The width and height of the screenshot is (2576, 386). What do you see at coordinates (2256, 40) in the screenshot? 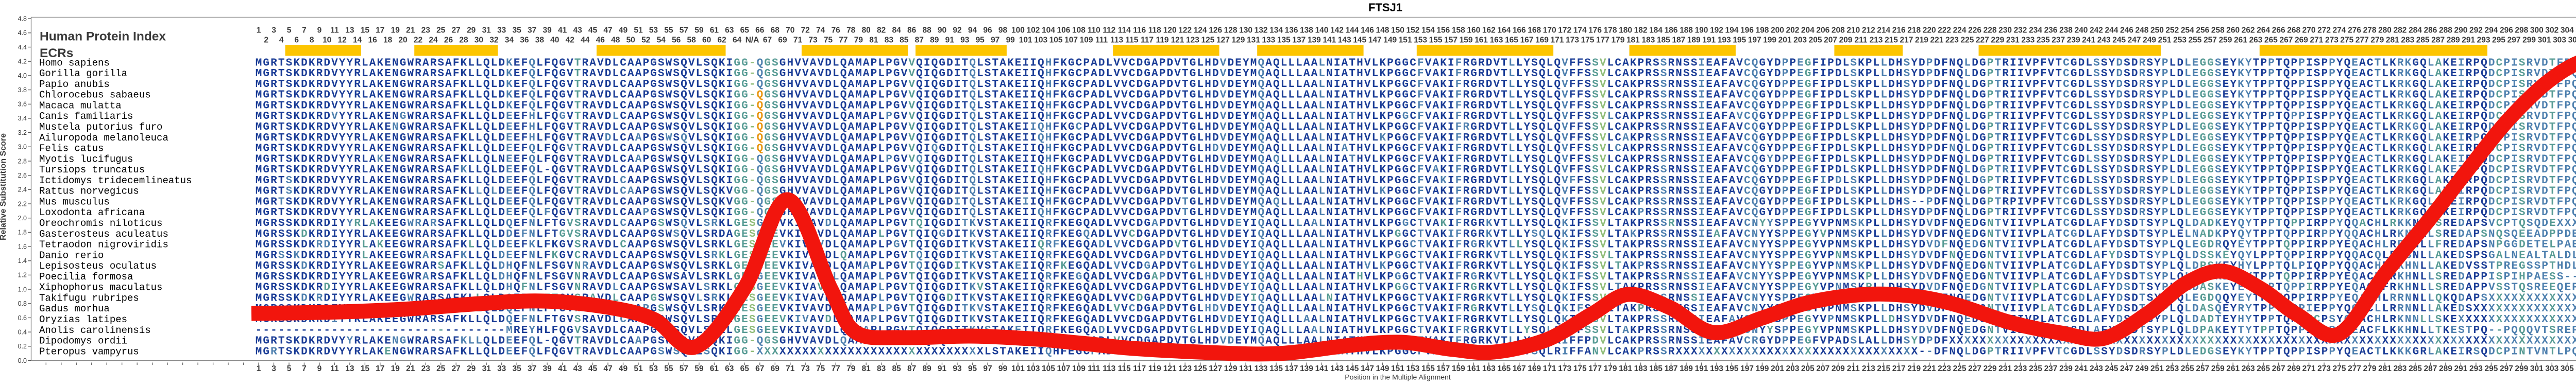
I see `svg-text: 263` at bounding box center [2256, 40].